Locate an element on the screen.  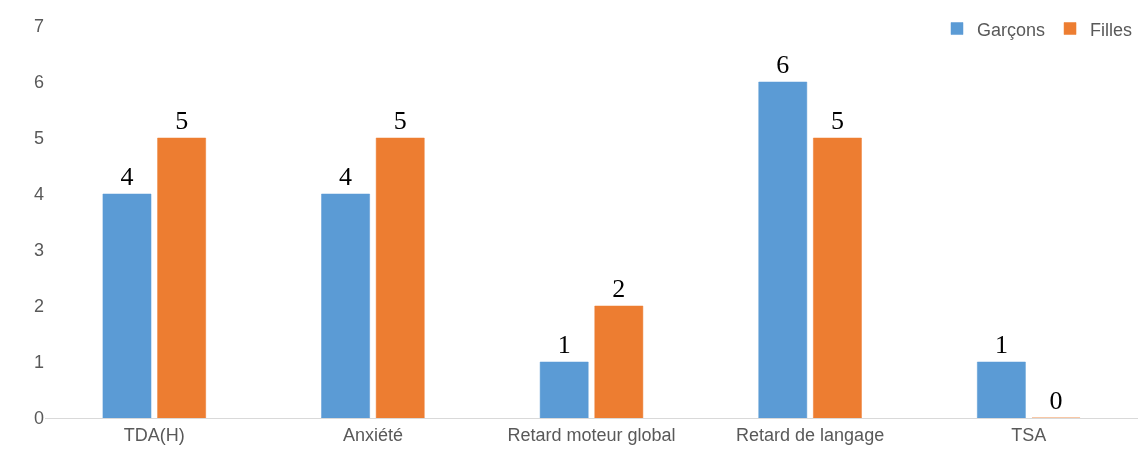
y-tick-label: 6 is located at coordinates (38, 82).